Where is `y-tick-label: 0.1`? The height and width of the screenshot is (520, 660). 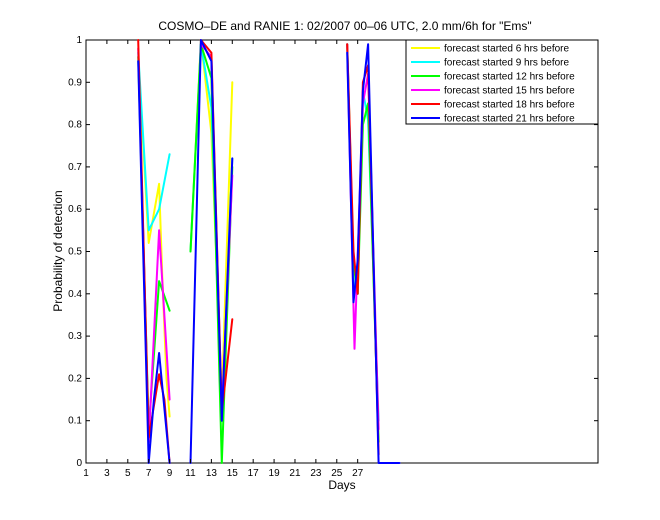
y-tick-label: 0.1 is located at coordinates (75, 421).